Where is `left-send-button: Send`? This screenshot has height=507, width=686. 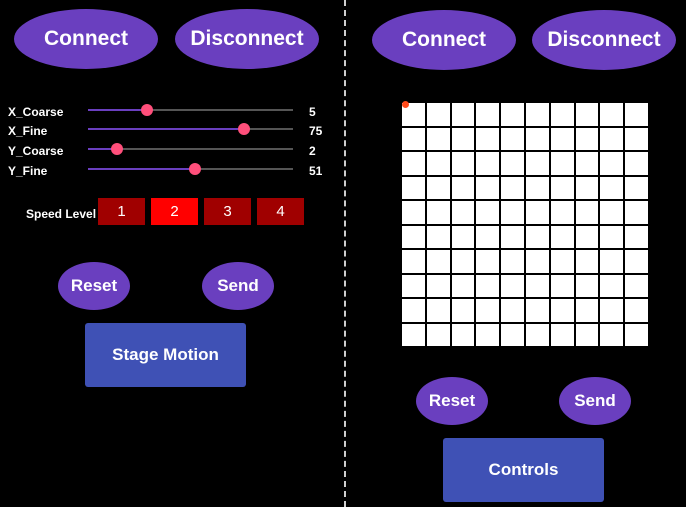 left-send-button: Send is located at coordinates (238, 286).